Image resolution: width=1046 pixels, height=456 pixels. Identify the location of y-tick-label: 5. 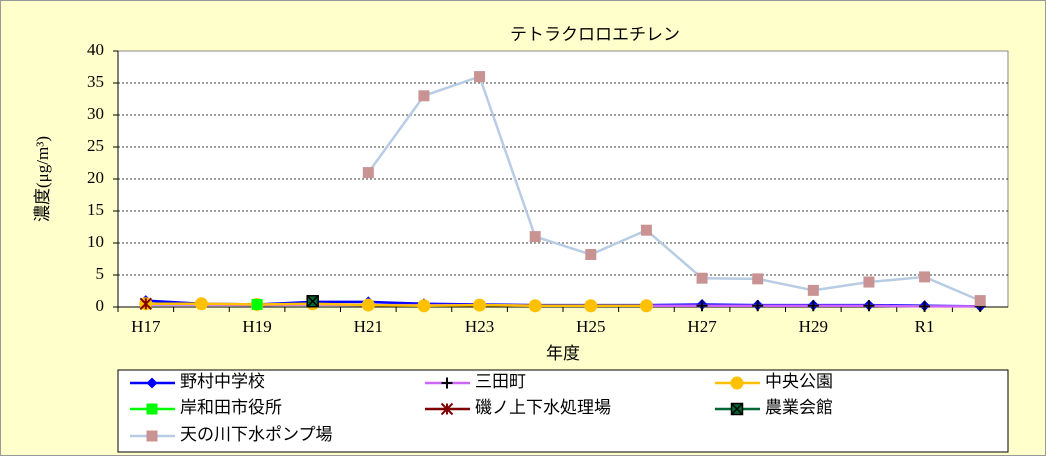
(100, 273).